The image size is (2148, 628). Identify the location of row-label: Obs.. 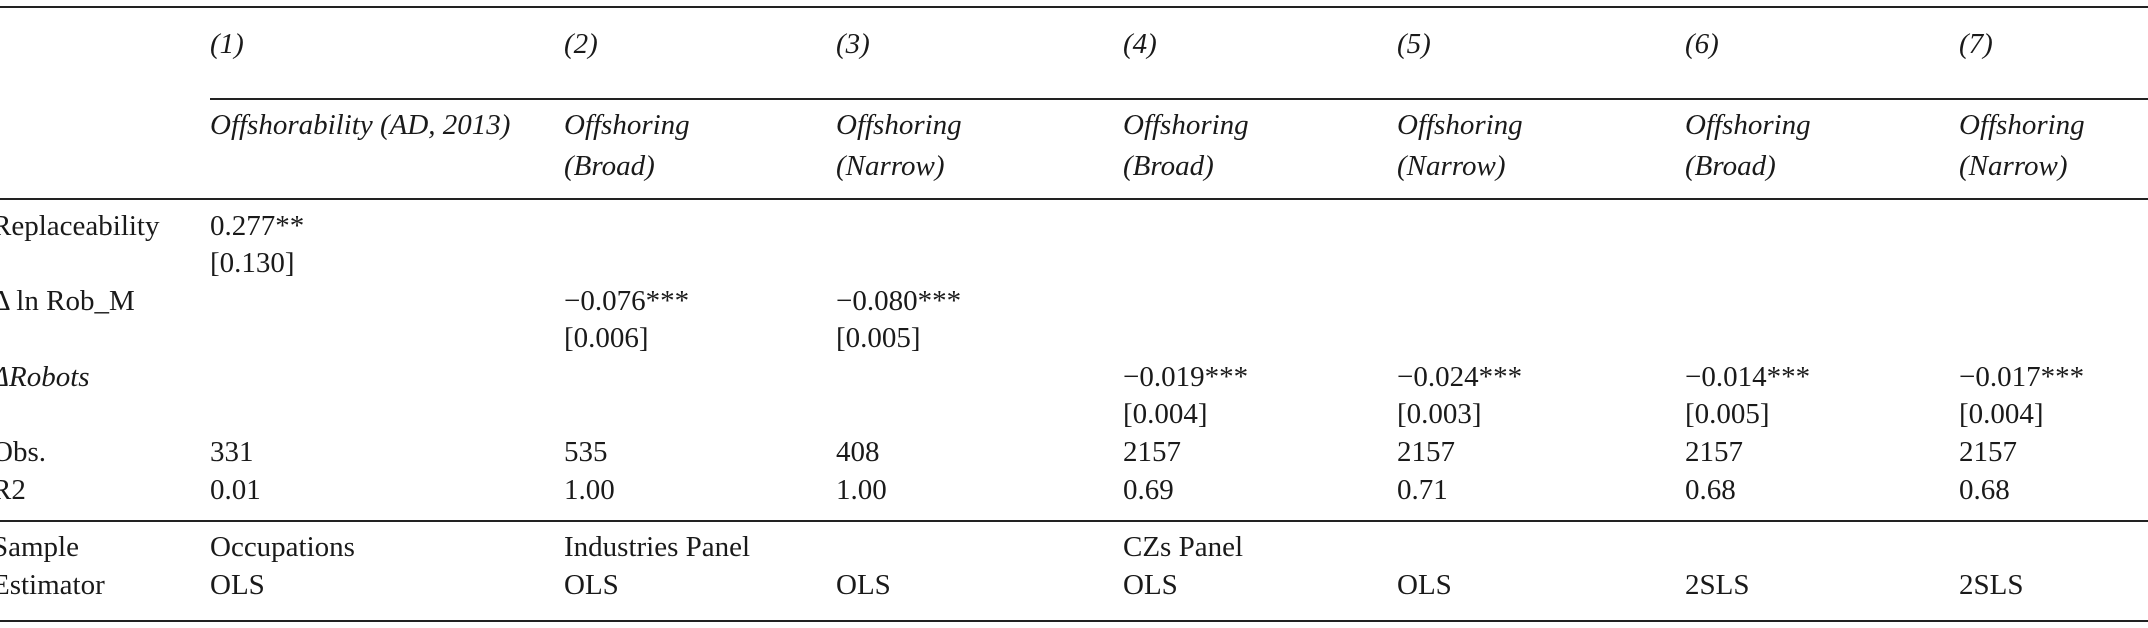
(23, 452).